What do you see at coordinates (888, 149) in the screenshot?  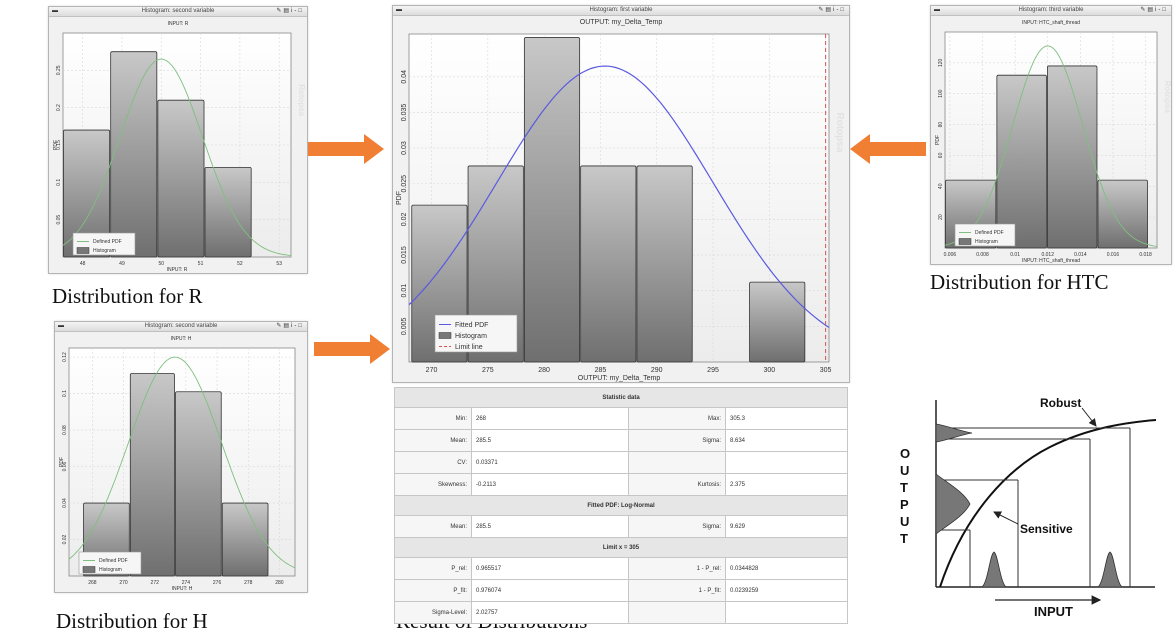 I see `arrow-left-icon` at bounding box center [888, 149].